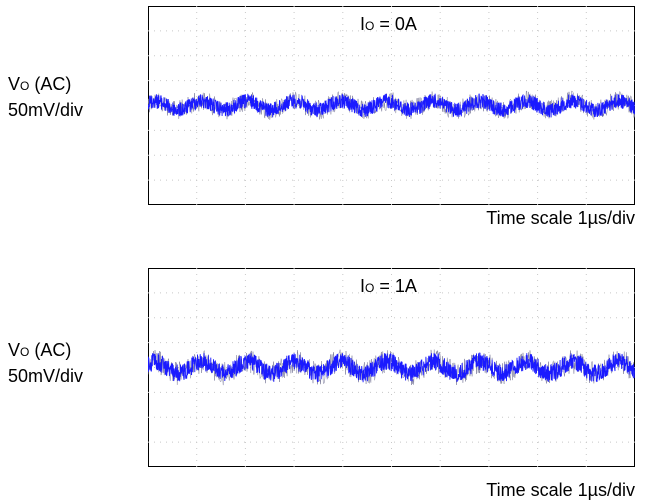 This screenshot has height=504, width=649. What do you see at coordinates (388, 286) in the screenshot?
I see `current-annotation: IO = 1A` at bounding box center [388, 286].